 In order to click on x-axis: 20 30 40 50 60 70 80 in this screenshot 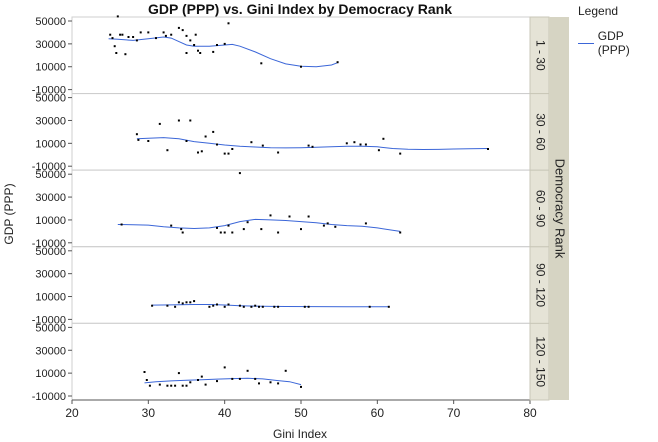, I will do `click(301, 409)`.